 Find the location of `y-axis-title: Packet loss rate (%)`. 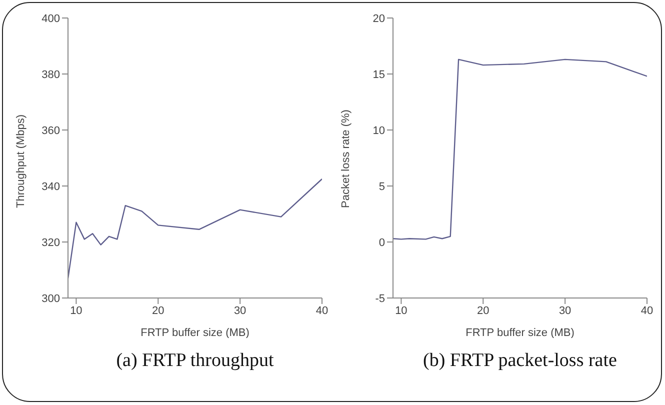

y-axis-title: Packet loss rate (%) is located at coordinates (346, 159).